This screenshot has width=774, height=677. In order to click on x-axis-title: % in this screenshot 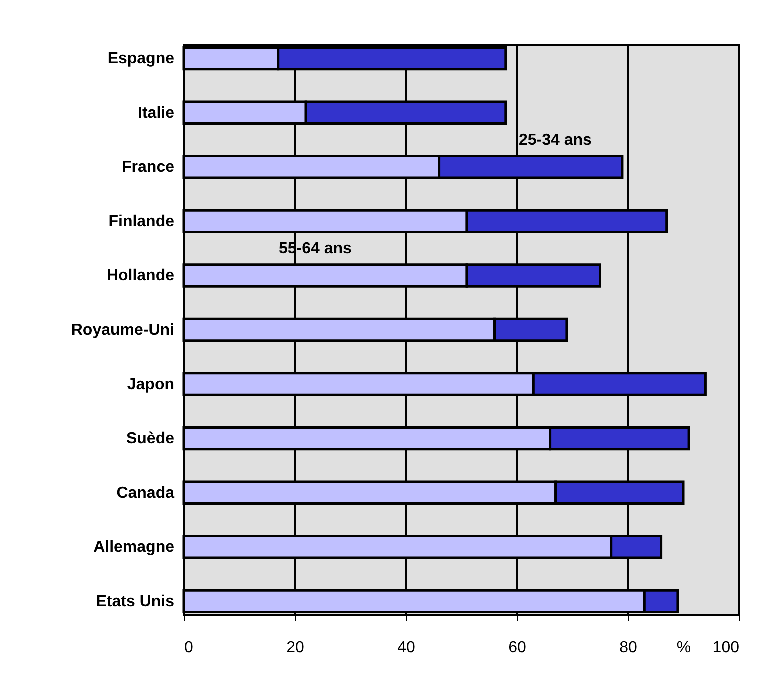, I will do `click(684, 648)`.